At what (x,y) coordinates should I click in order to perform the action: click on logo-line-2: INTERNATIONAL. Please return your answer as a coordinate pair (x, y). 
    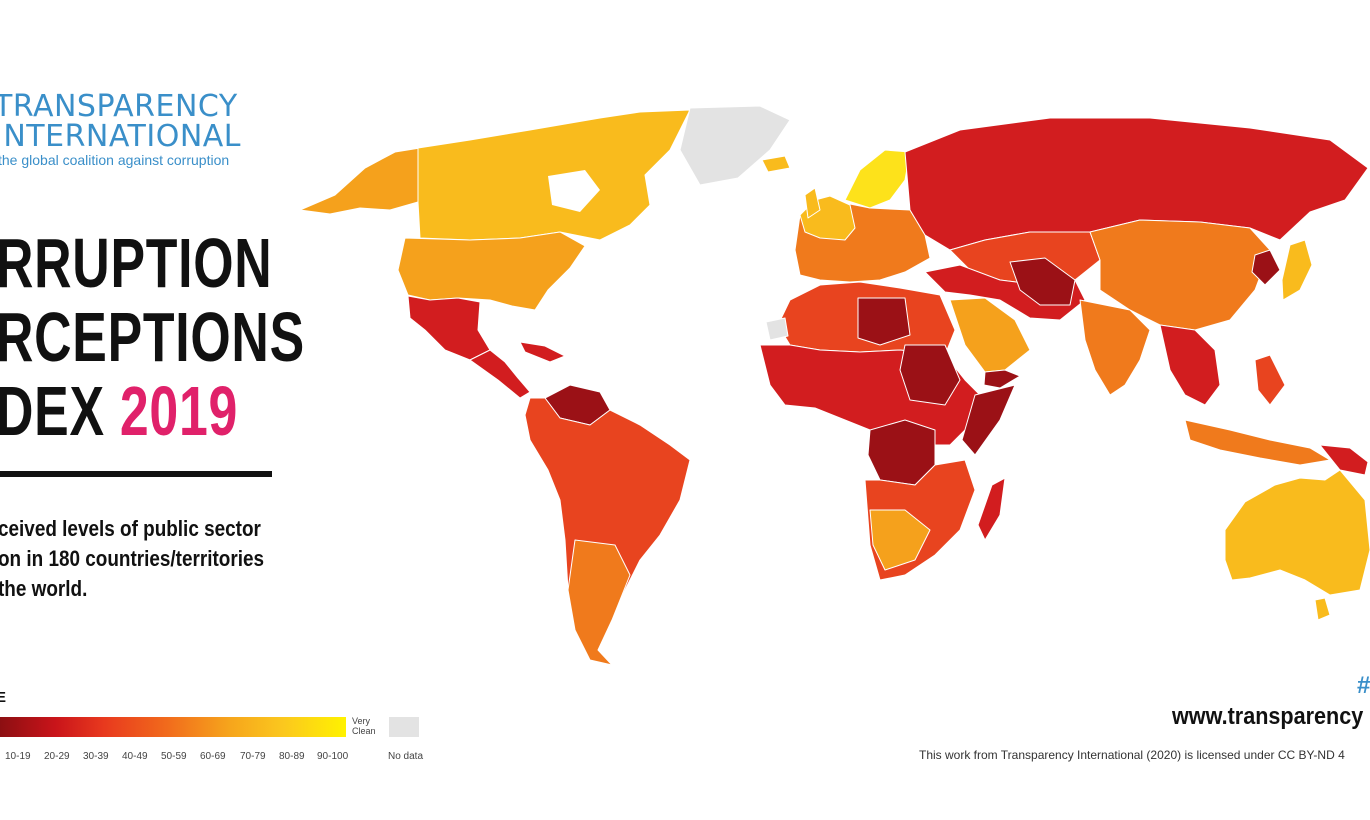
    Looking at the image, I should click on (121, 136).